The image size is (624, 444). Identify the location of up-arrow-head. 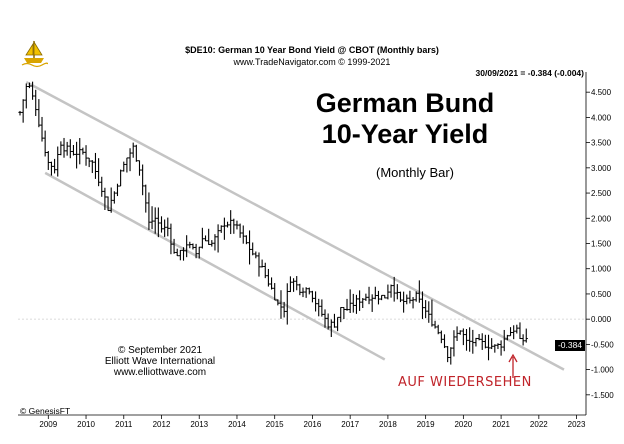
(513, 358).